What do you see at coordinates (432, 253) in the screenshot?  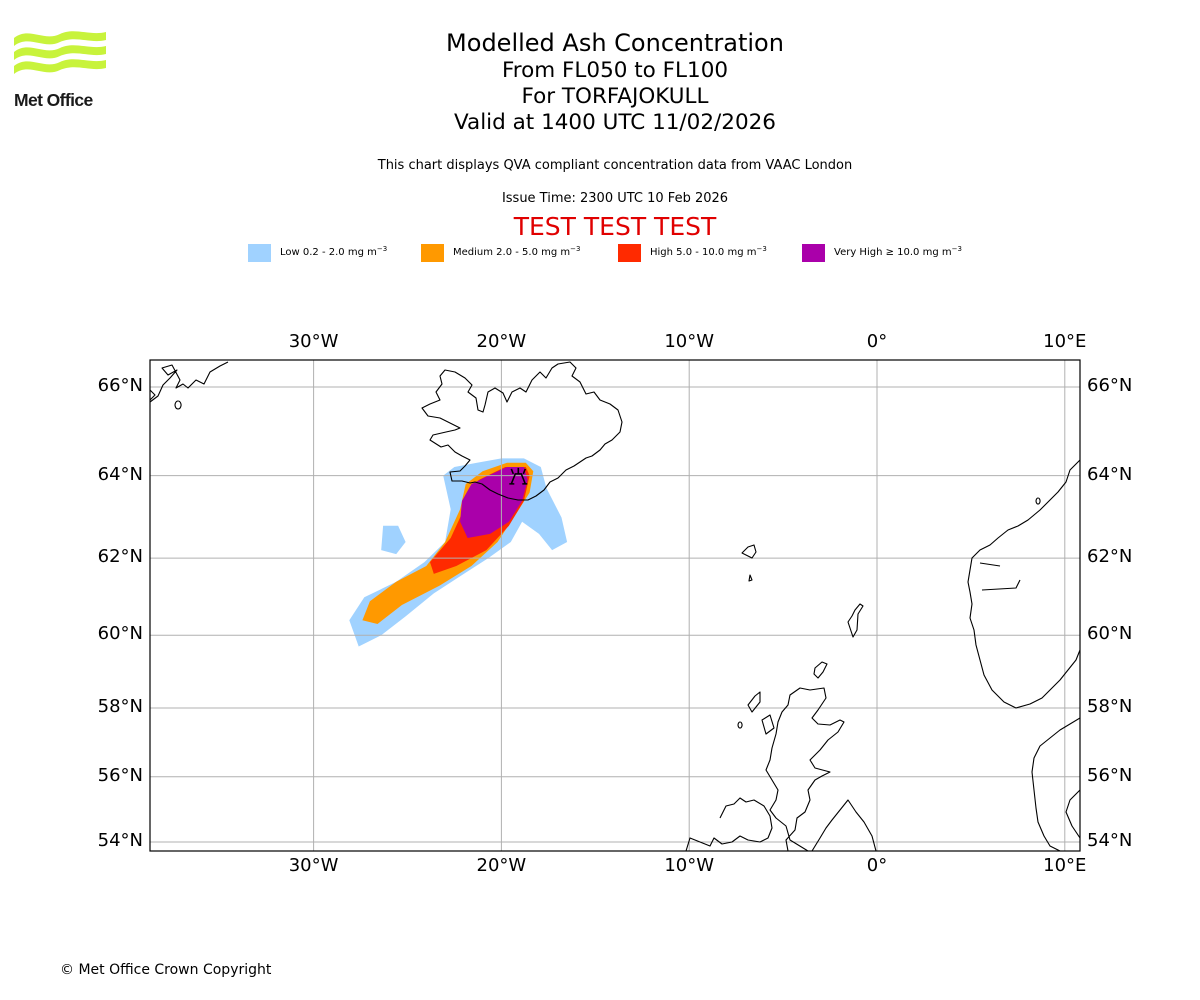 I see `legend-swatch-medium` at bounding box center [432, 253].